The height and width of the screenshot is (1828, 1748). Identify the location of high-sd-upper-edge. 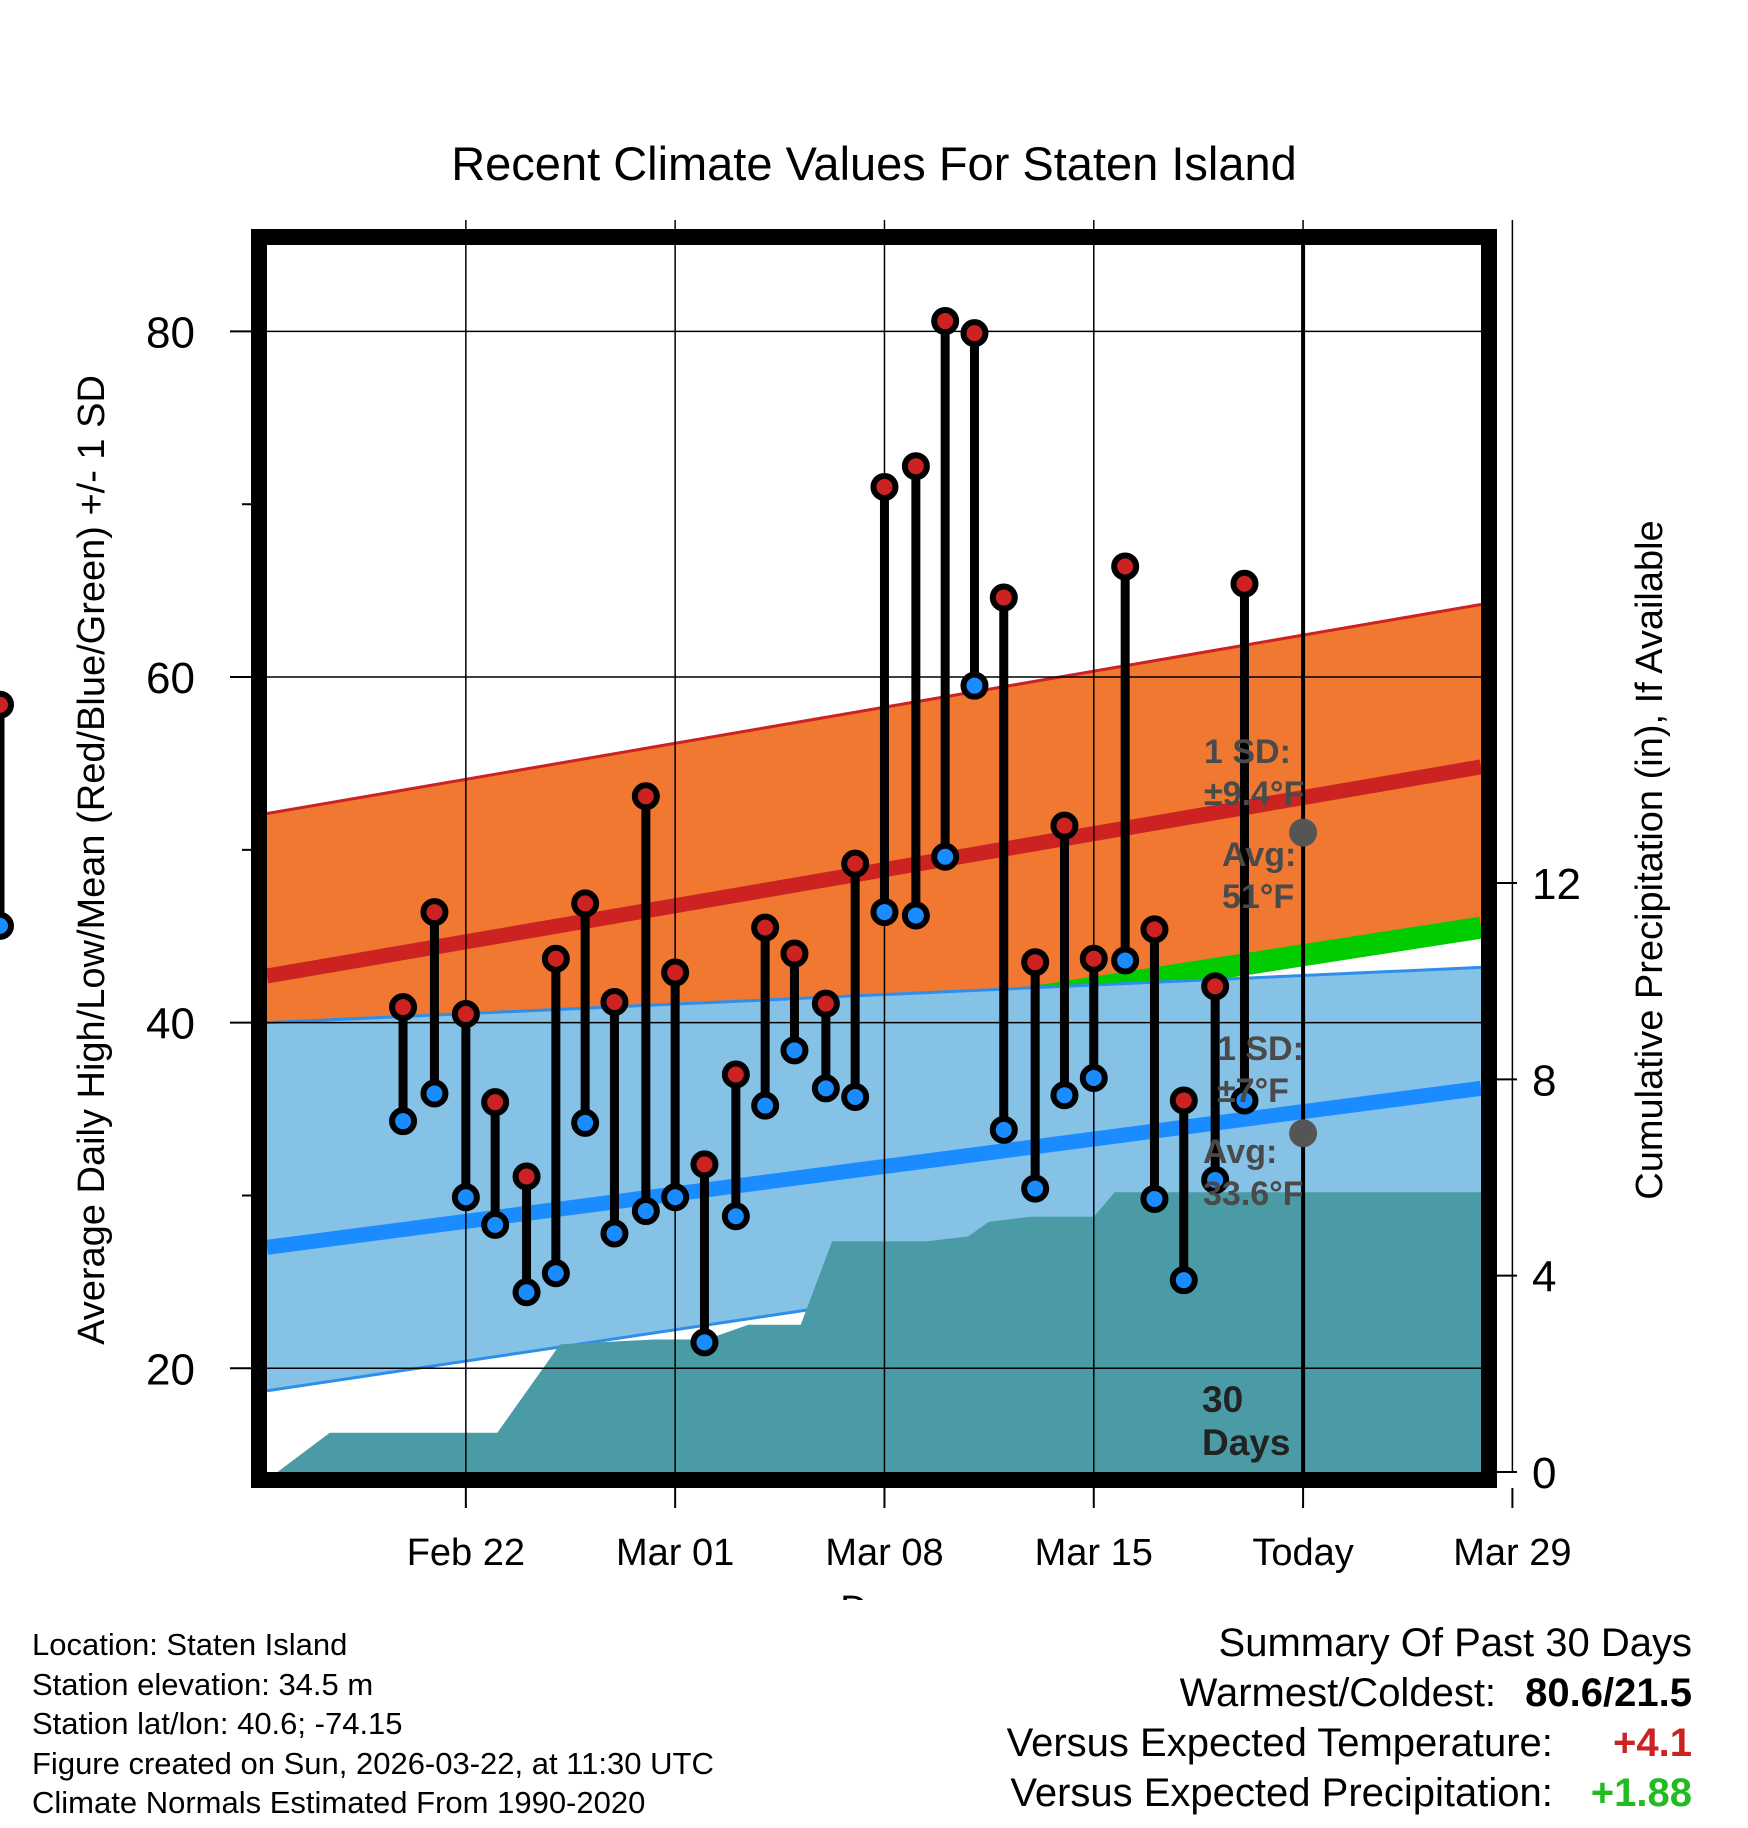
(874, 709).